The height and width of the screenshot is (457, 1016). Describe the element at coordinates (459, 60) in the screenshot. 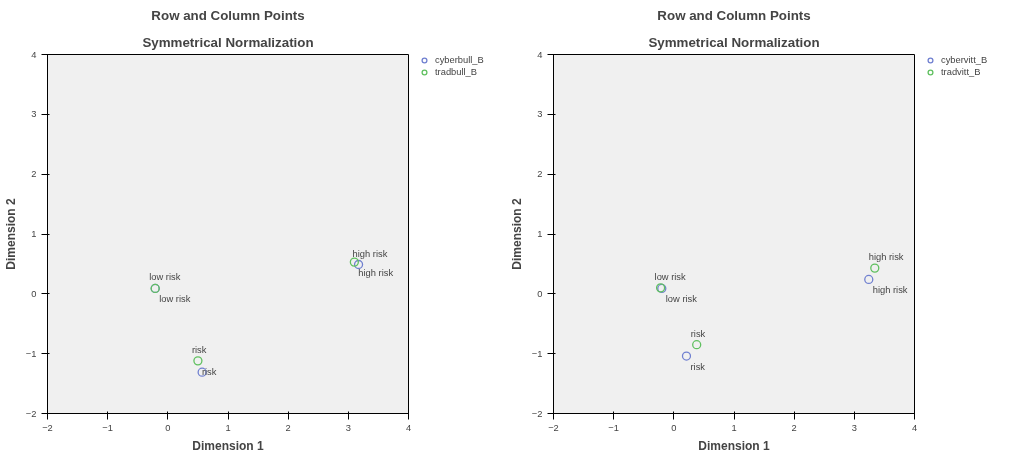

I see `legend-label: cyberbull_B` at that location.